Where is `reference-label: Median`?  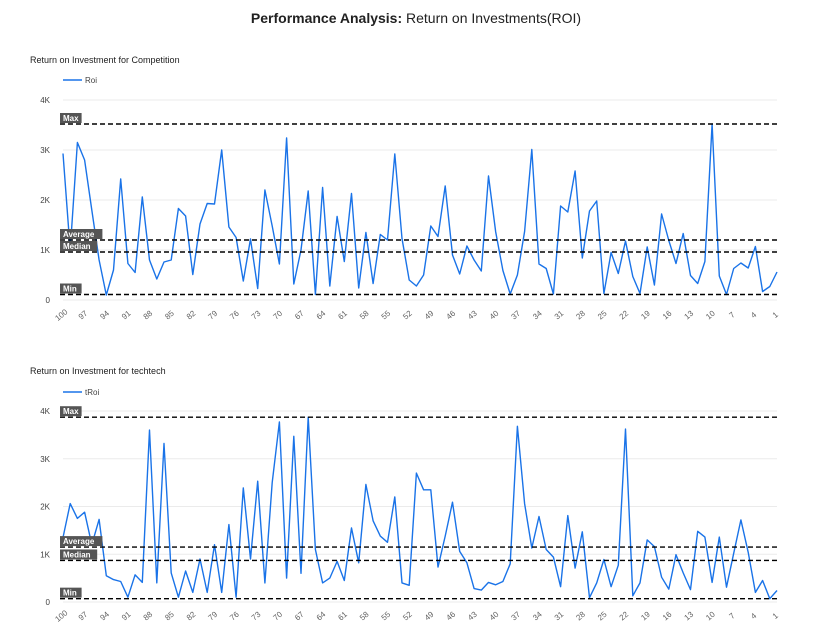 reference-label: Median is located at coordinates (77, 246).